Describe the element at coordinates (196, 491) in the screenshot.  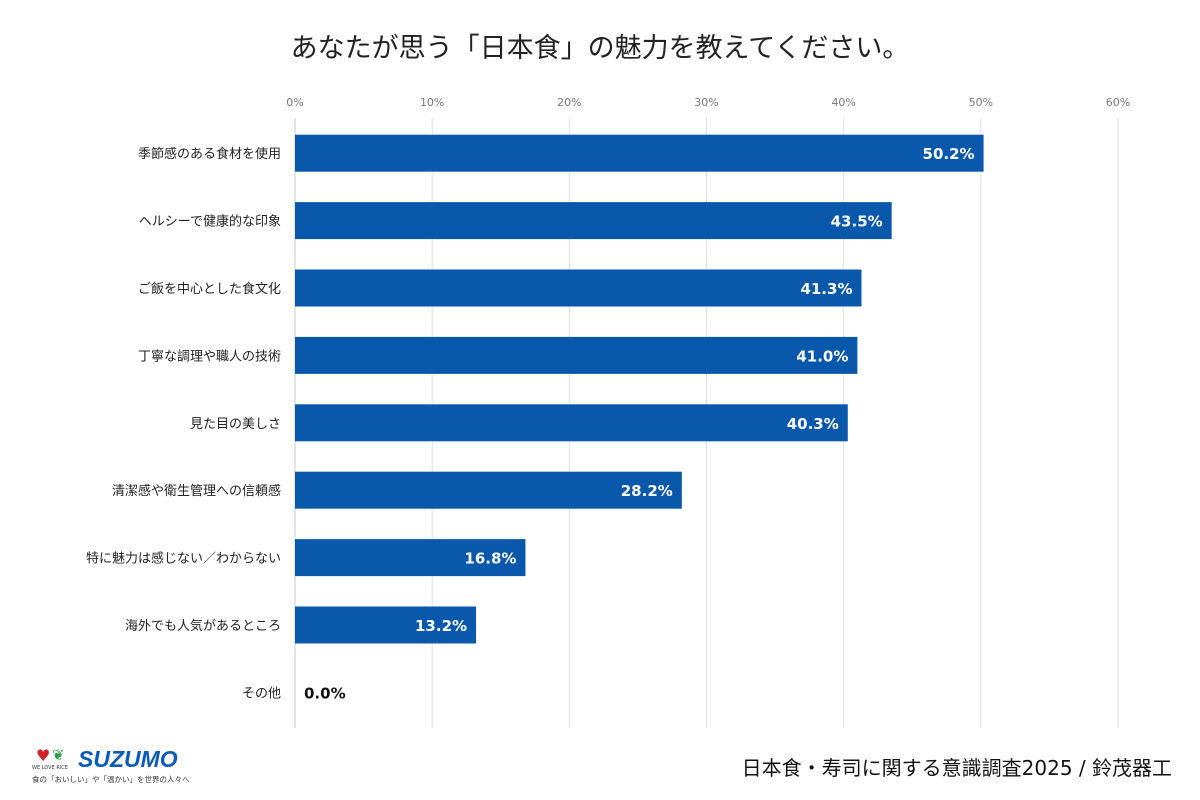
I see `category-label: 清潔感や衛生管理への信頼感` at that location.